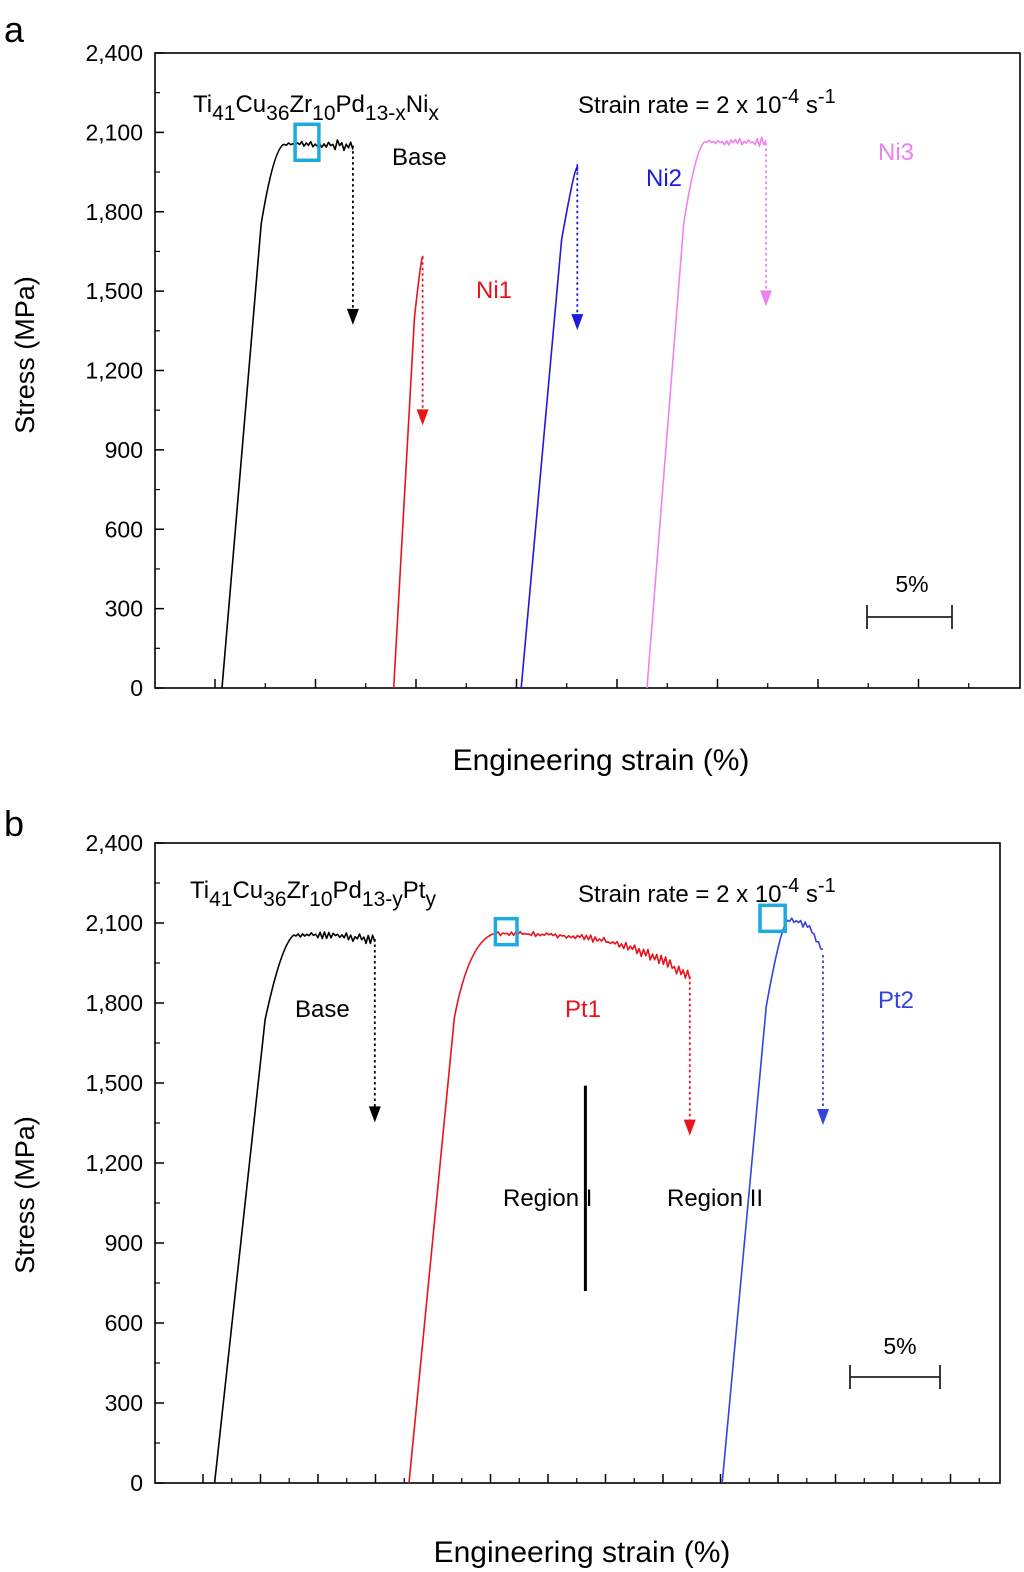 This screenshot has width=1024, height=1572. I want to click on series-label-ni1: Ni1, so click(494, 290).